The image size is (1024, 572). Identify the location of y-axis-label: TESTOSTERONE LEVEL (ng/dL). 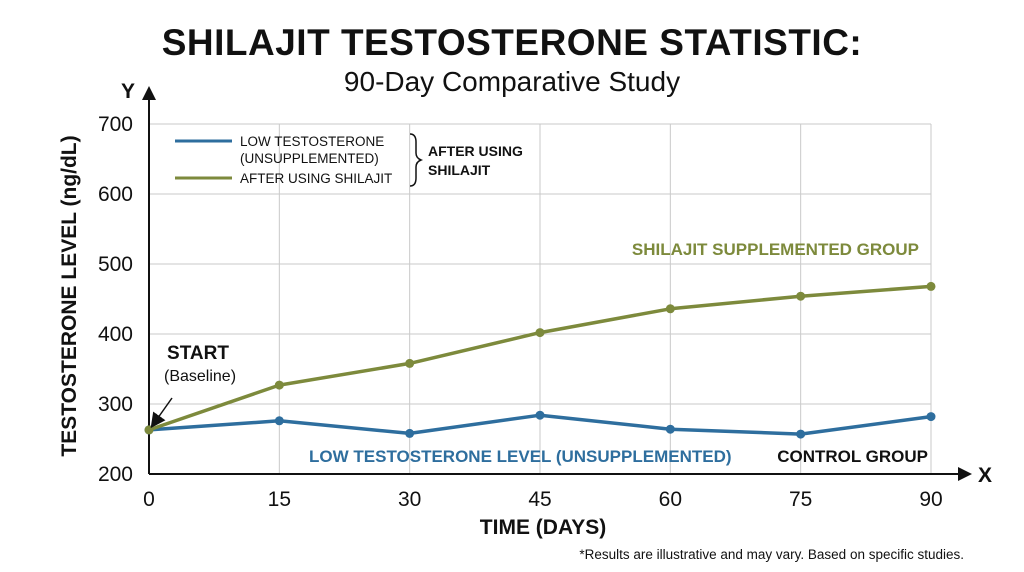
(69, 295).